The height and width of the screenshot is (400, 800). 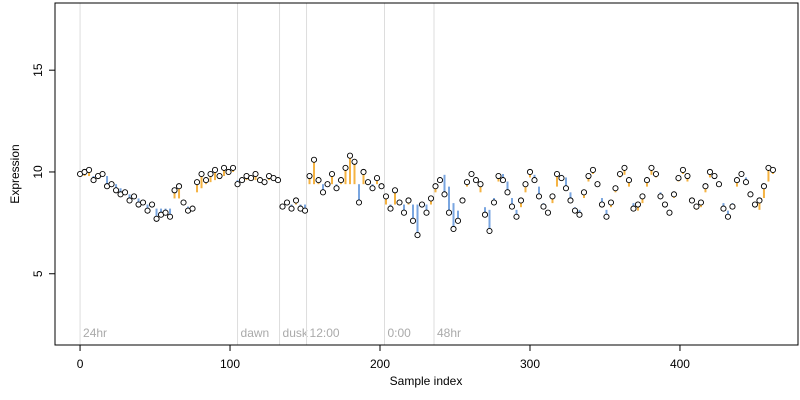 What do you see at coordinates (380, 364) in the screenshot?
I see `x-tick-label: 200` at bounding box center [380, 364].